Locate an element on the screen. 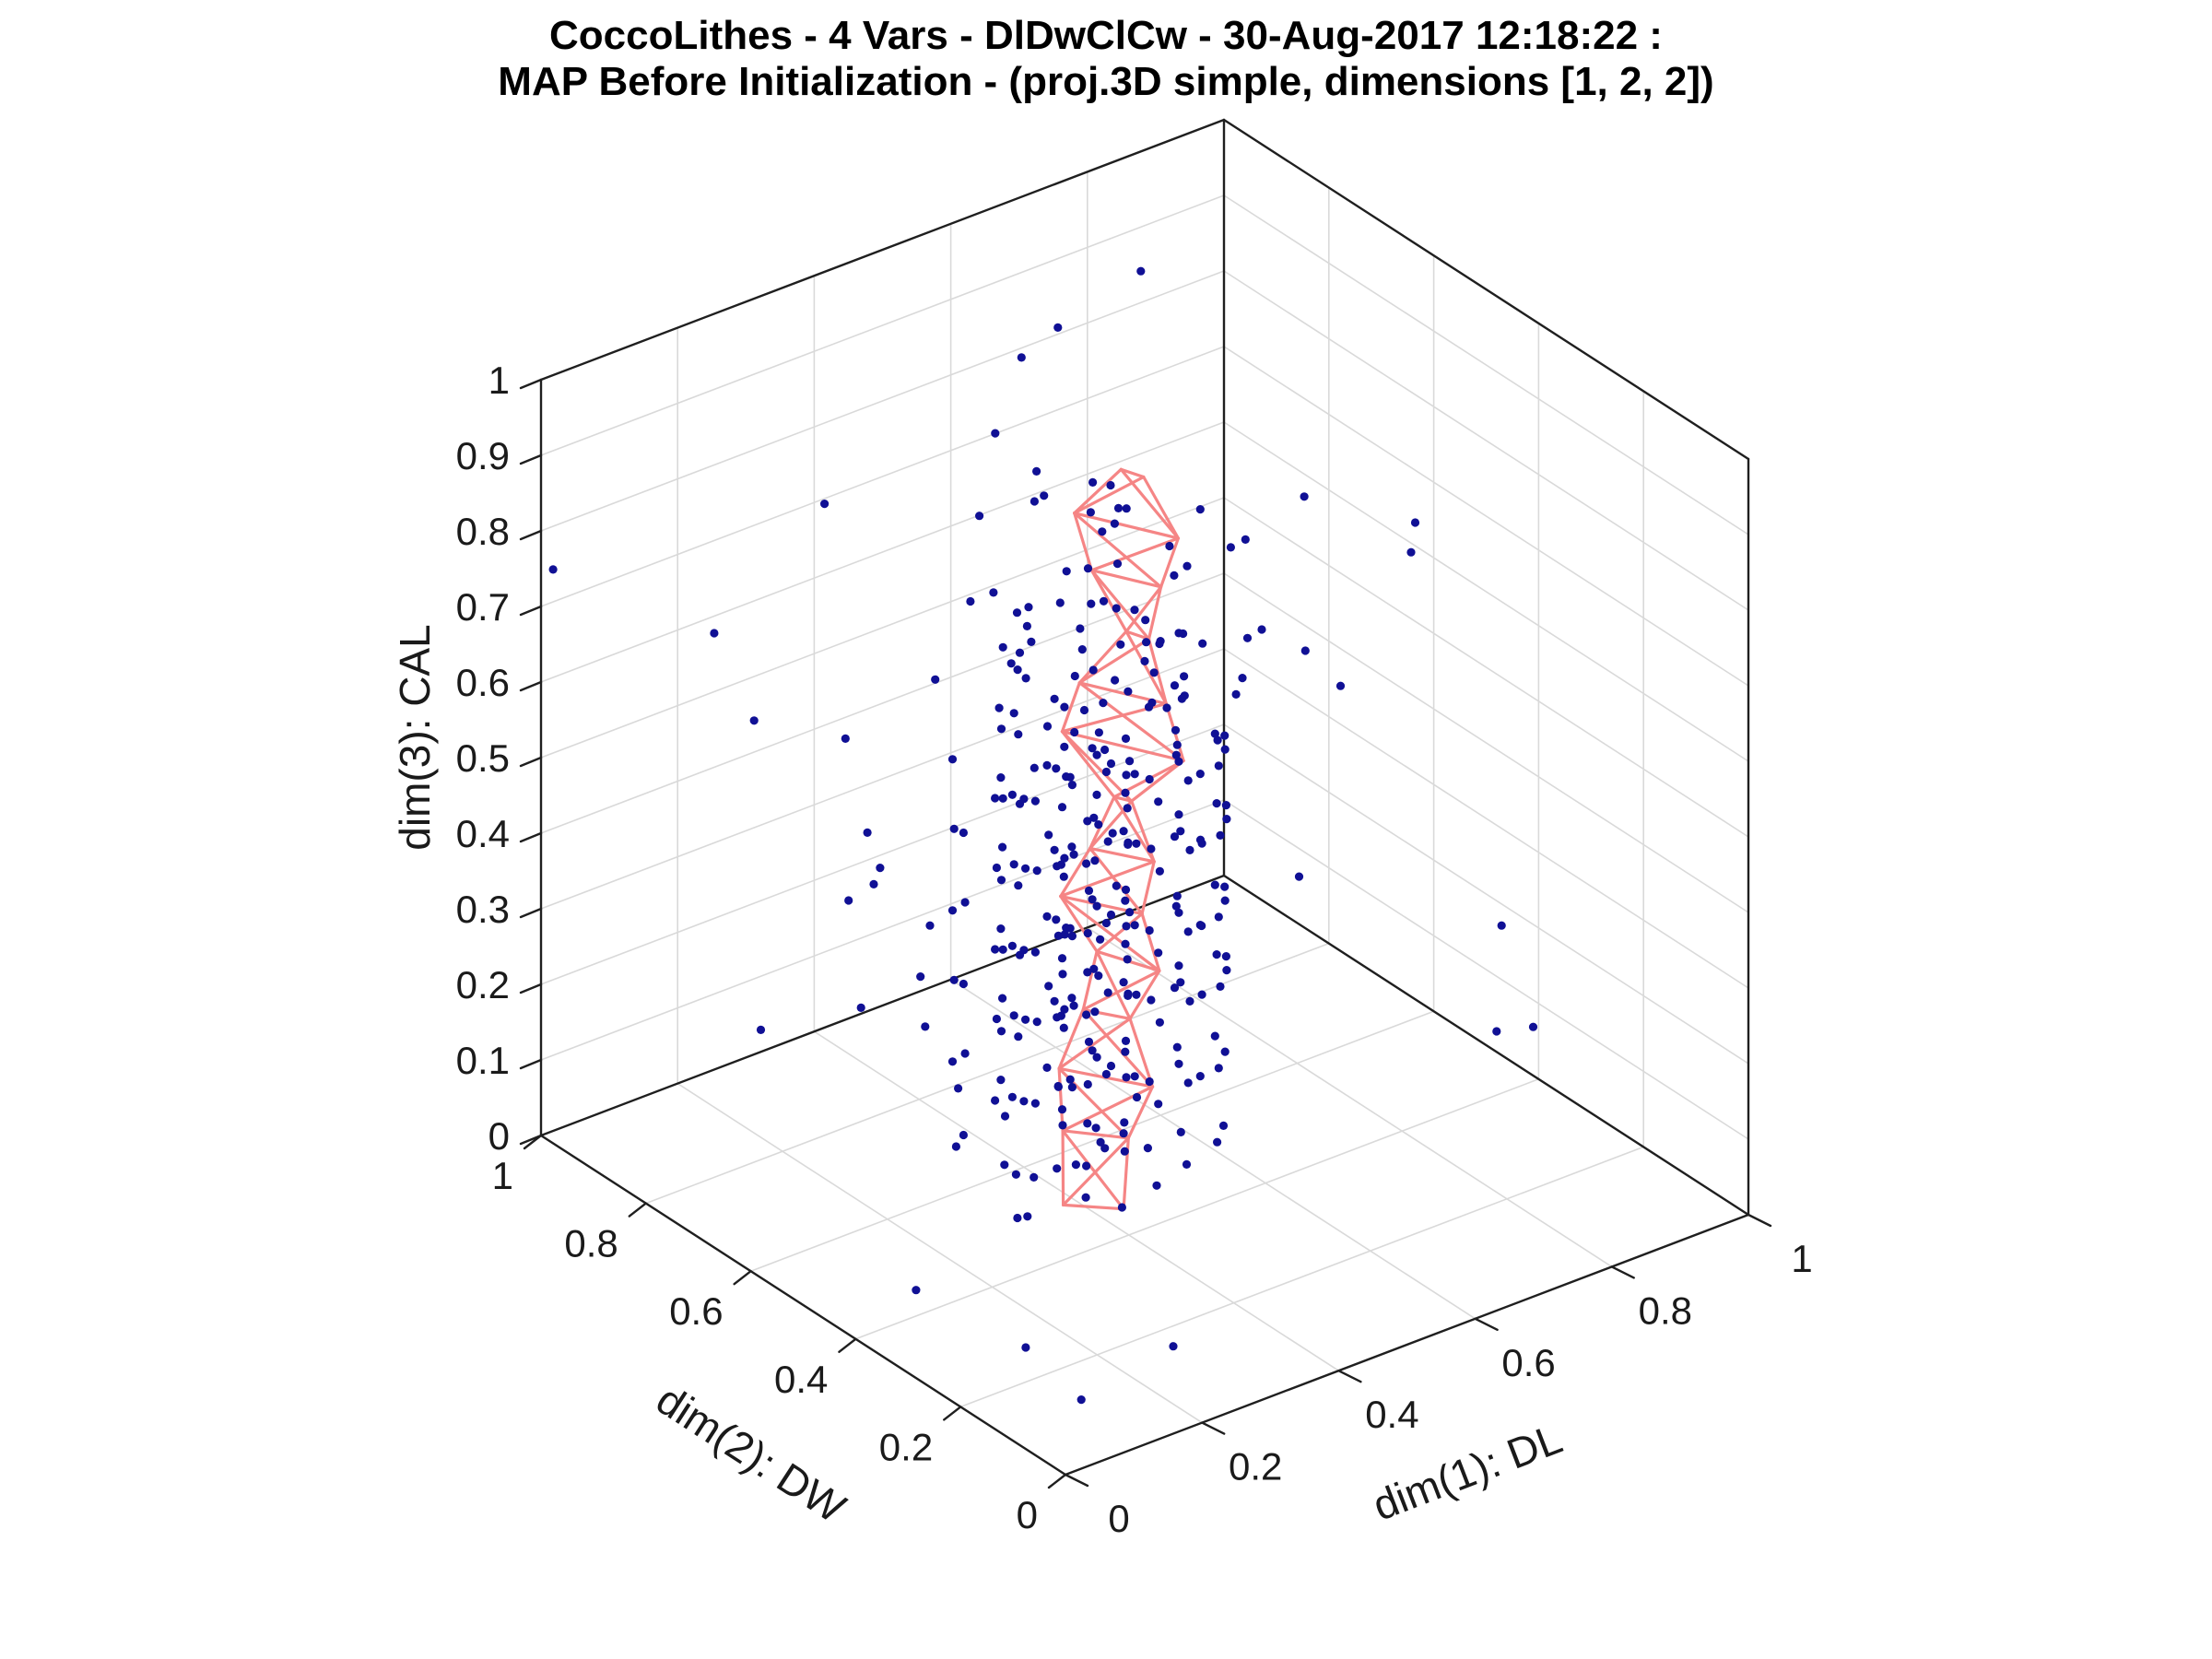  z-tick-label: 0.2 is located at coordinates (483, 984).